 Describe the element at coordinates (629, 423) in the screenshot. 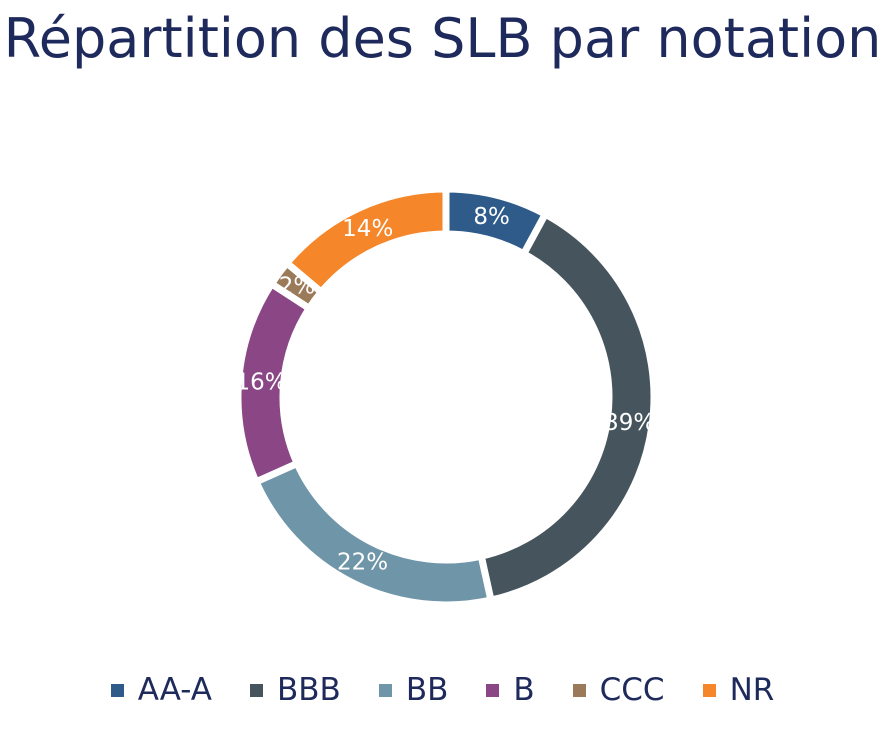

I see `data-label-bbb: 39%` at that location.